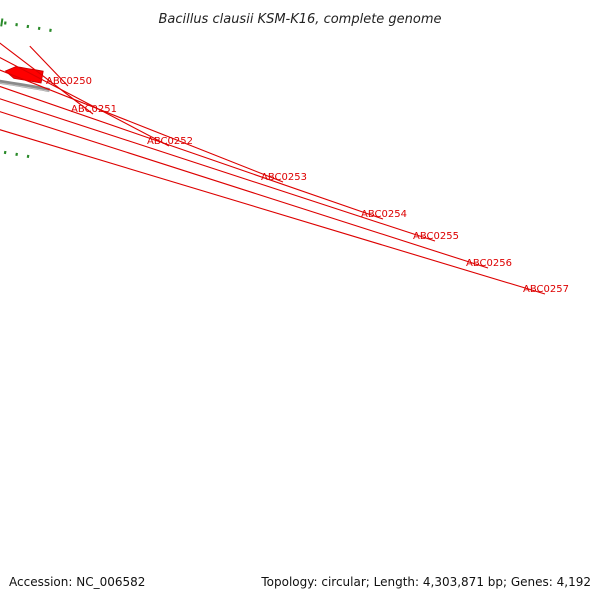 Image resolution: width=600 pixels, height=600 pixels. Describe the element at coordinates (77, 582) in the screenshot. I see `accession-text: Accession: NC_006582` at that location.